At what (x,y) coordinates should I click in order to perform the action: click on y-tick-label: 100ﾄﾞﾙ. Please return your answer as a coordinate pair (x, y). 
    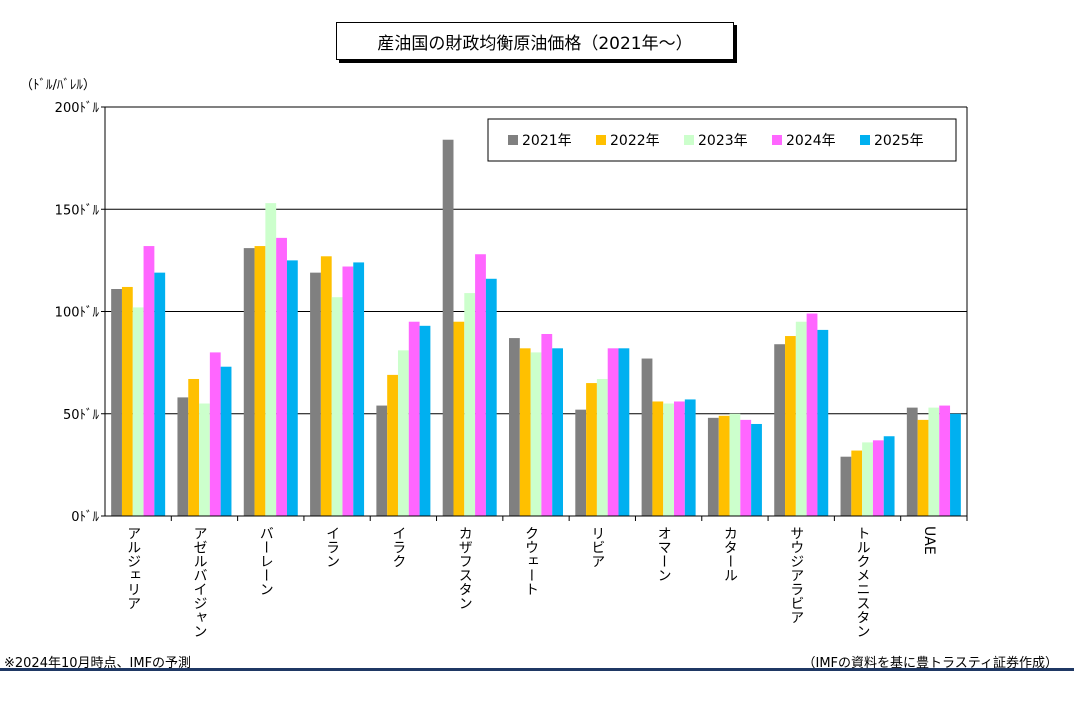
    Looking at the image, I should click on (77, 313).